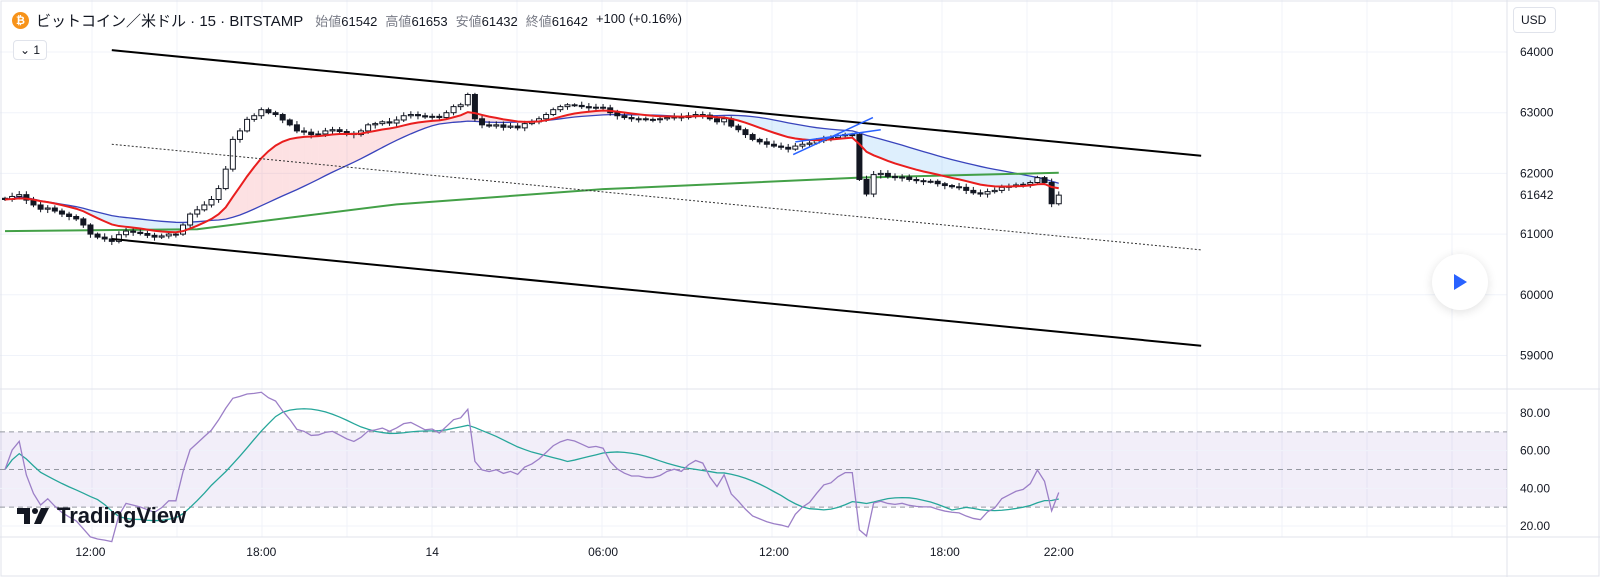 Image resolution: width=1600 pixels, height=577 pixels. Describe the element at coordinates (1534, 20) in the screenshot. I see `currency-button: USD` at that location.